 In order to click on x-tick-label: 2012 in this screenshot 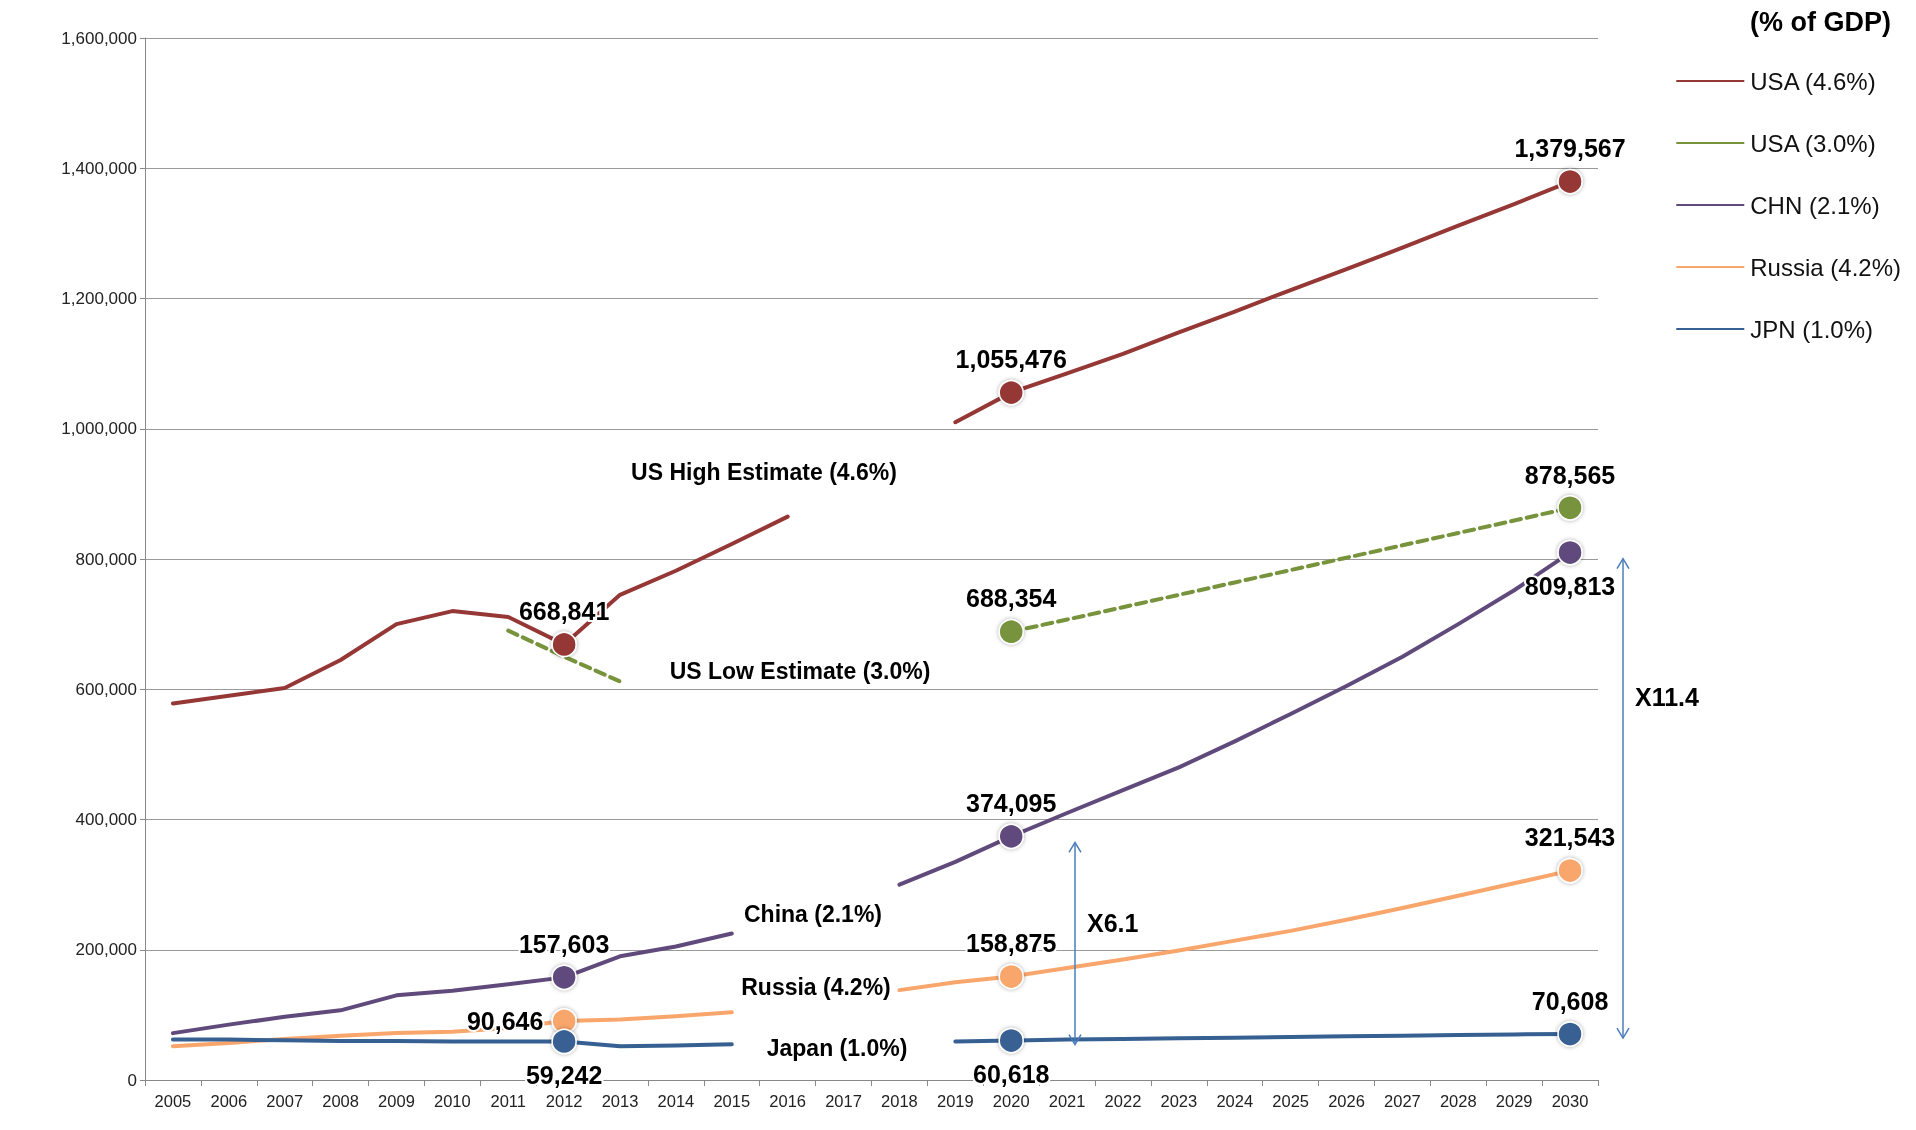, I will do `click(564, 1100)`.